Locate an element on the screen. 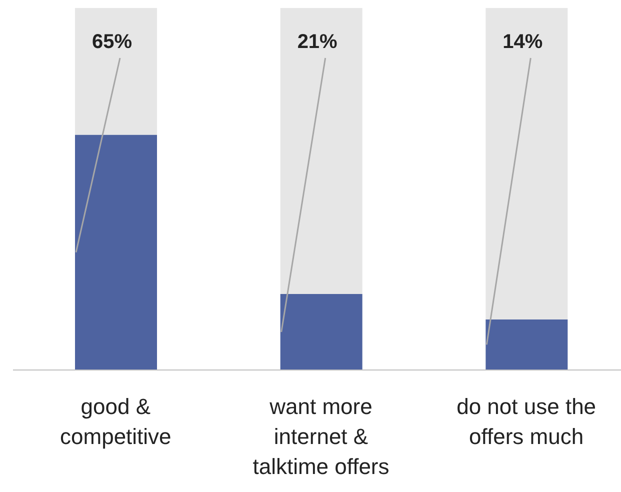  x-tick-label: do not use the offers much is located at coordinates (526, 421).